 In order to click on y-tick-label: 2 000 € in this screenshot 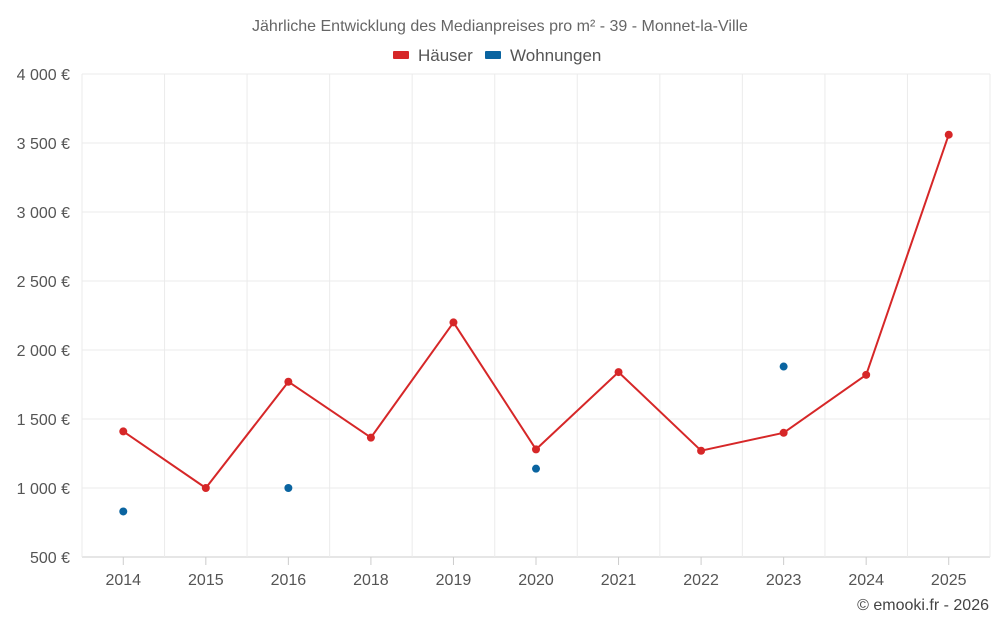, I will do `click(43, 351)`.